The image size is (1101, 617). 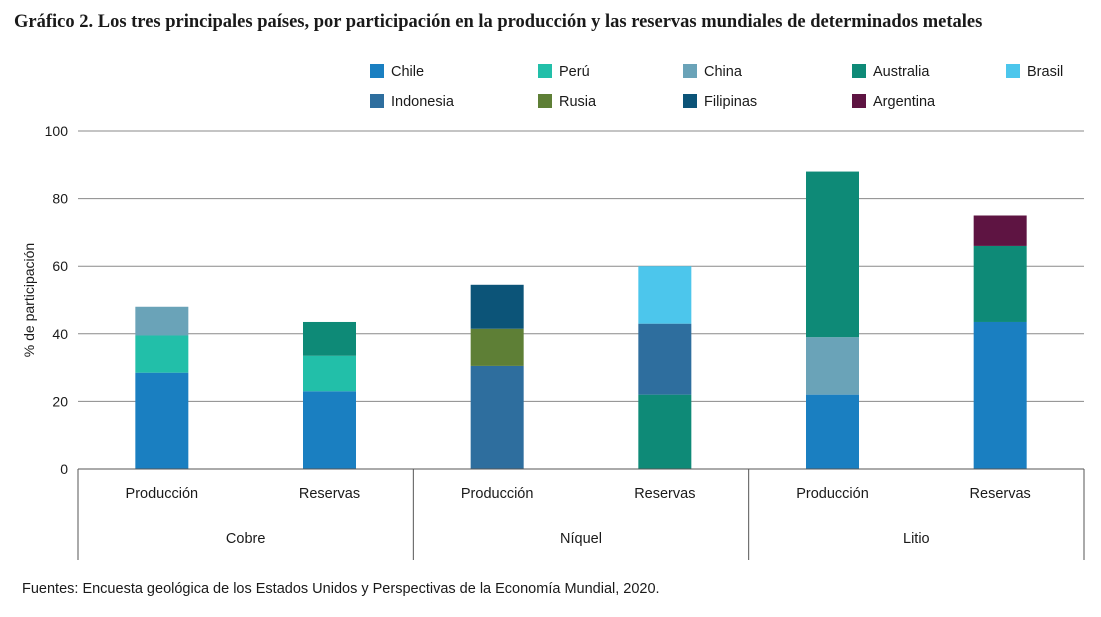 What do you see at coordinates (60, 199) in the screenshot?
I see `y-tick-label: 80` at bounding box center [60, 199].